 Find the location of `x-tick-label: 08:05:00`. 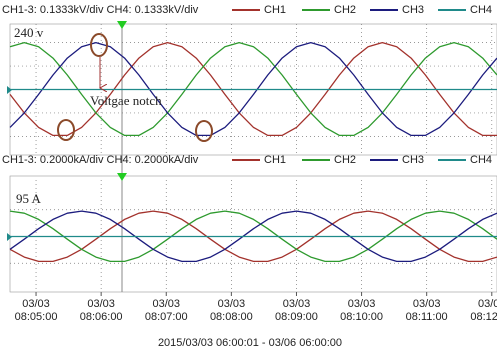

x-tick-label: 08:05:00 is located at coordinates (36, 317).